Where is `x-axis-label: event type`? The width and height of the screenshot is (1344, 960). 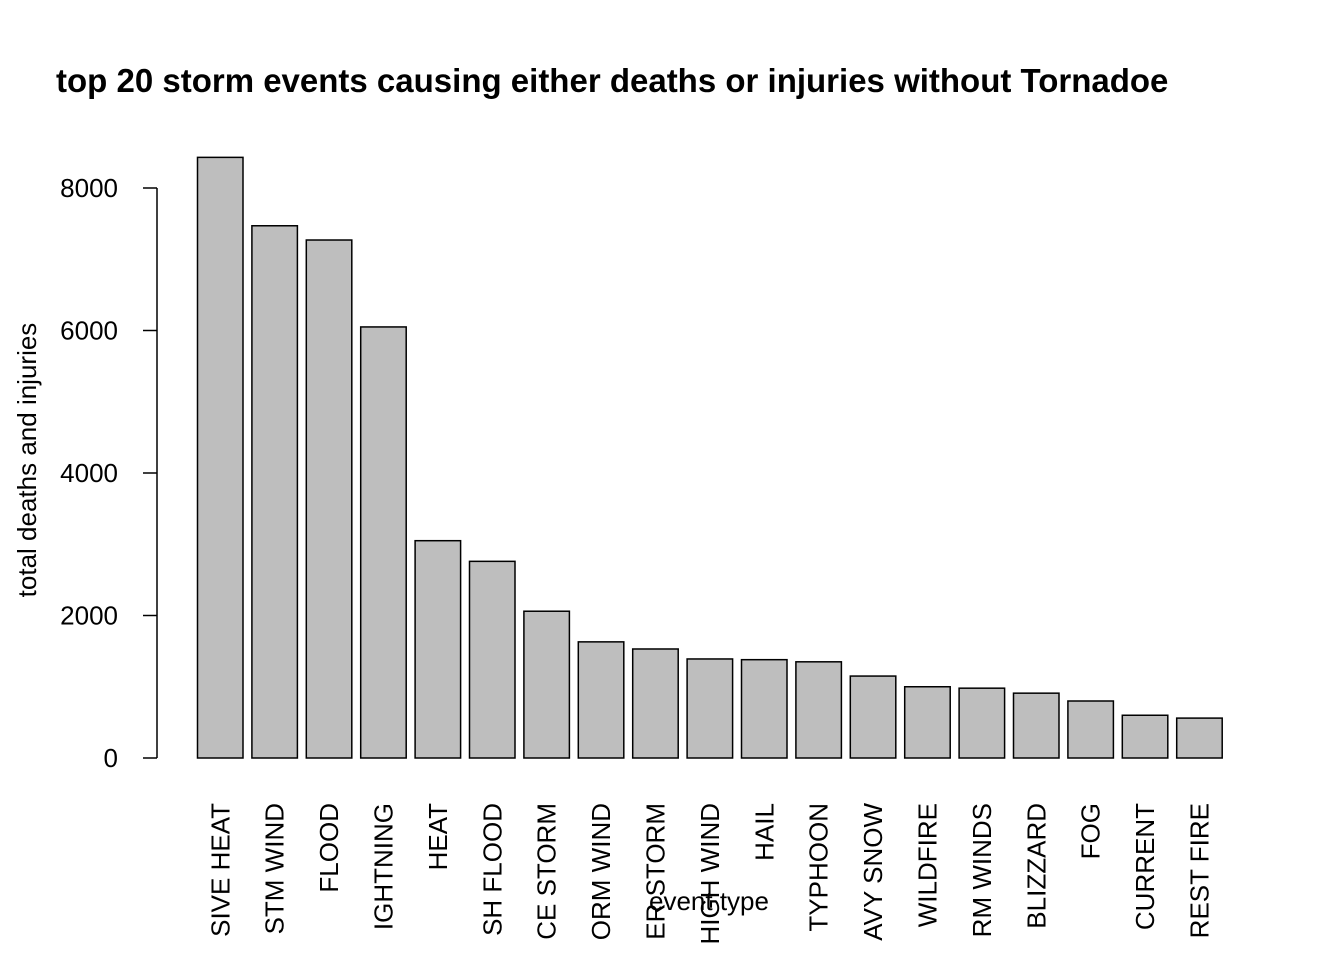
x-axis-label: event type is located at coordinates (709, 901).